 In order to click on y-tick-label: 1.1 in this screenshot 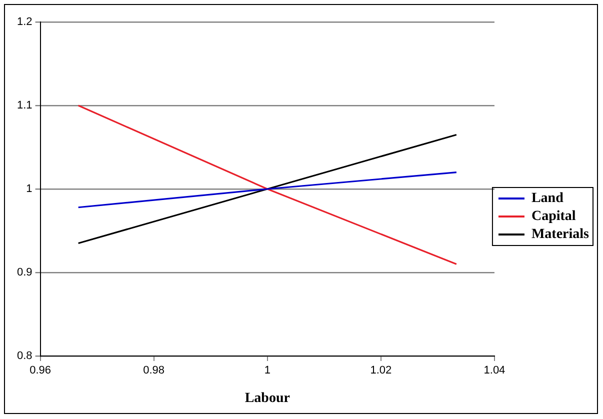, I will do `click(24, 106)`.